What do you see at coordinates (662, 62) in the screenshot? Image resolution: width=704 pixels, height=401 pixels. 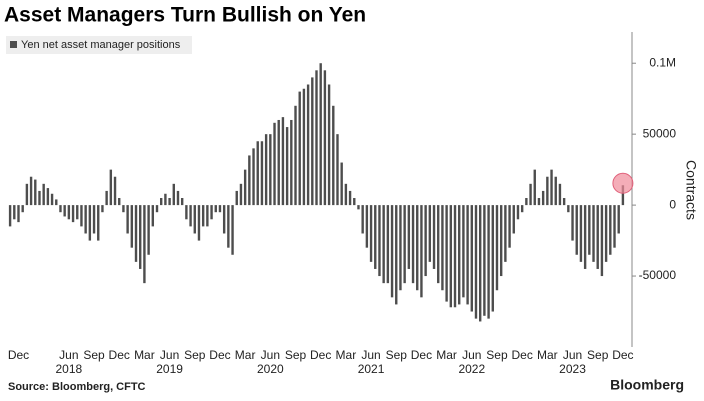 I see `y-tick-label: 0.1M` at bounding box center [662, 62].